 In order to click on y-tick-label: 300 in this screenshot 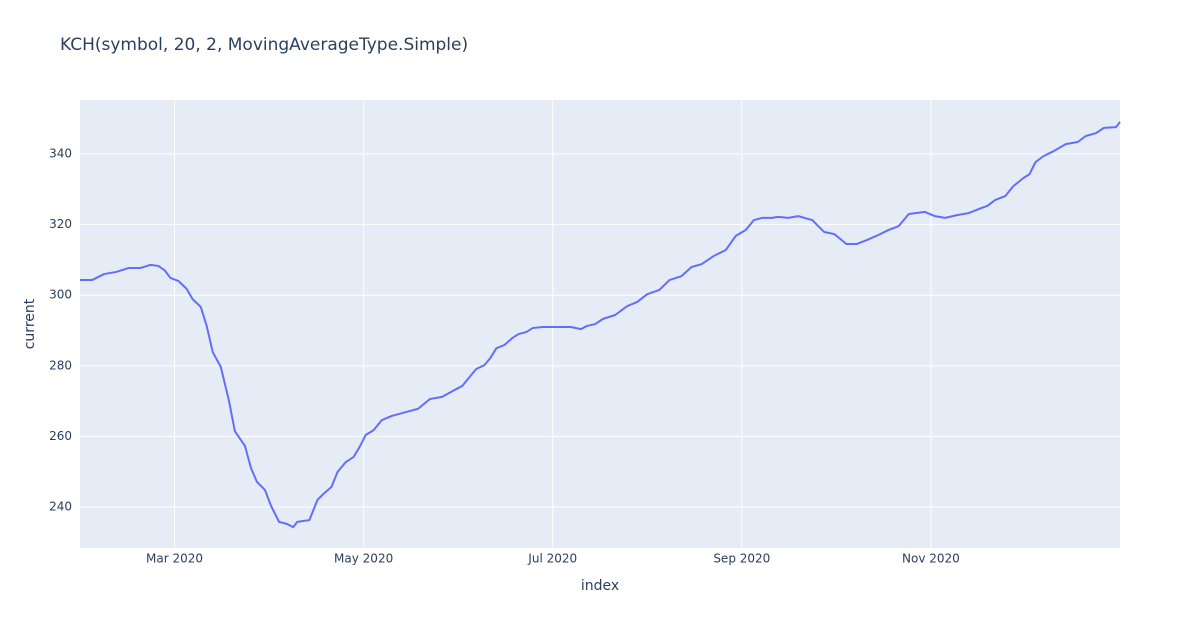, I will do `click(60, 295)`.